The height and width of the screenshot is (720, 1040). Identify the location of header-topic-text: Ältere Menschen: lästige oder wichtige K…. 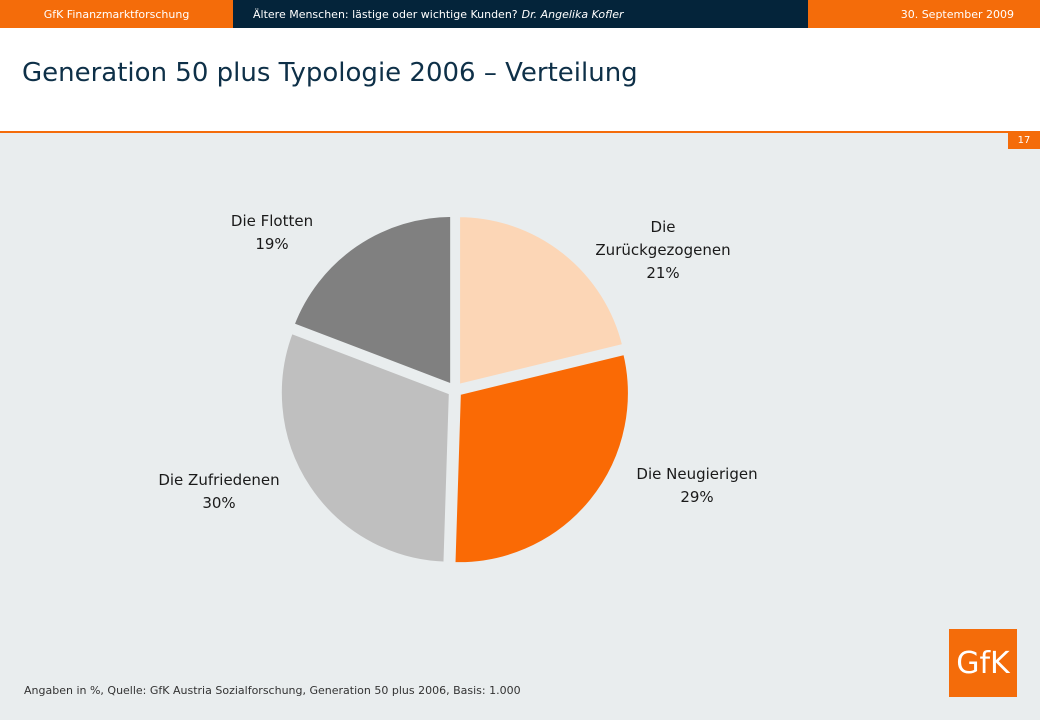
(385, 14).